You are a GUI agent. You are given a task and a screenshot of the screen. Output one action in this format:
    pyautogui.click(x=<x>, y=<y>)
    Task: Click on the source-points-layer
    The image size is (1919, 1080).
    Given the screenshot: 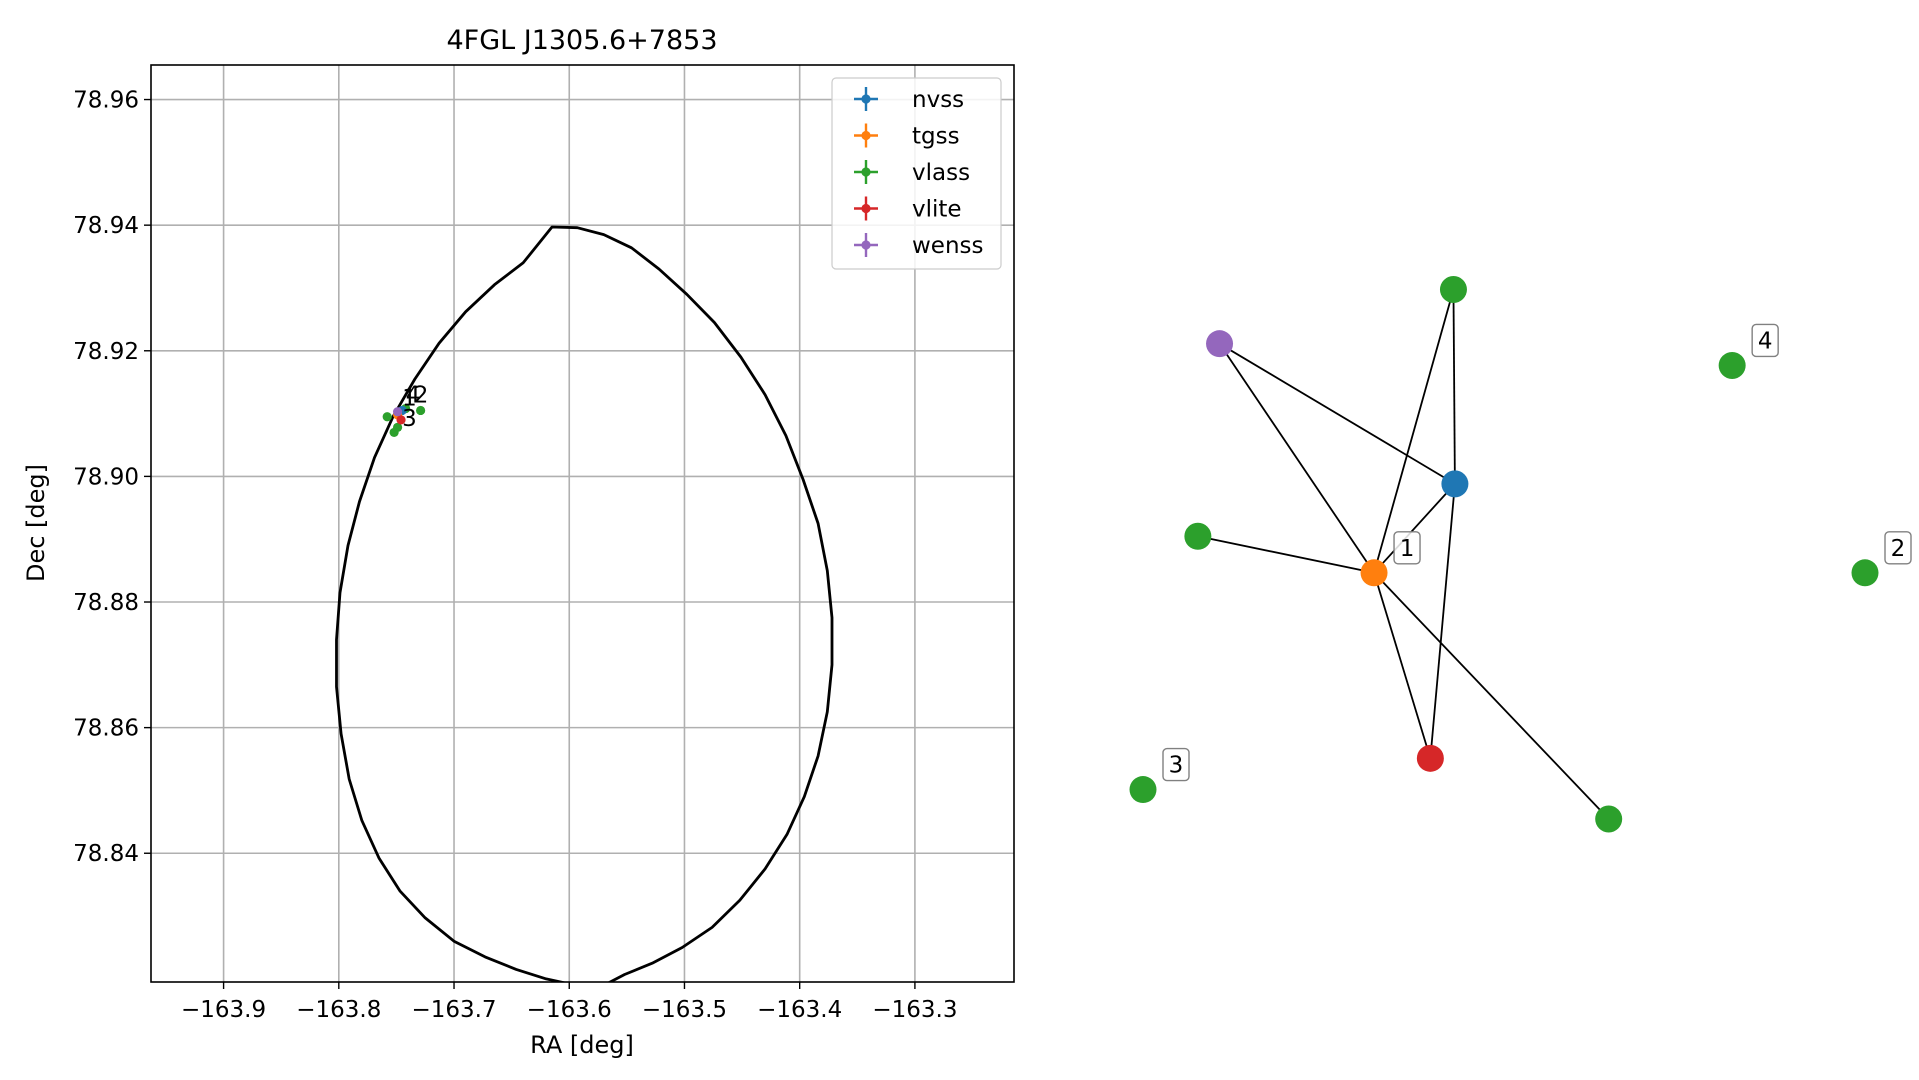 What is the action you would take?
    pyautogui.click(x=404, y=420)
    